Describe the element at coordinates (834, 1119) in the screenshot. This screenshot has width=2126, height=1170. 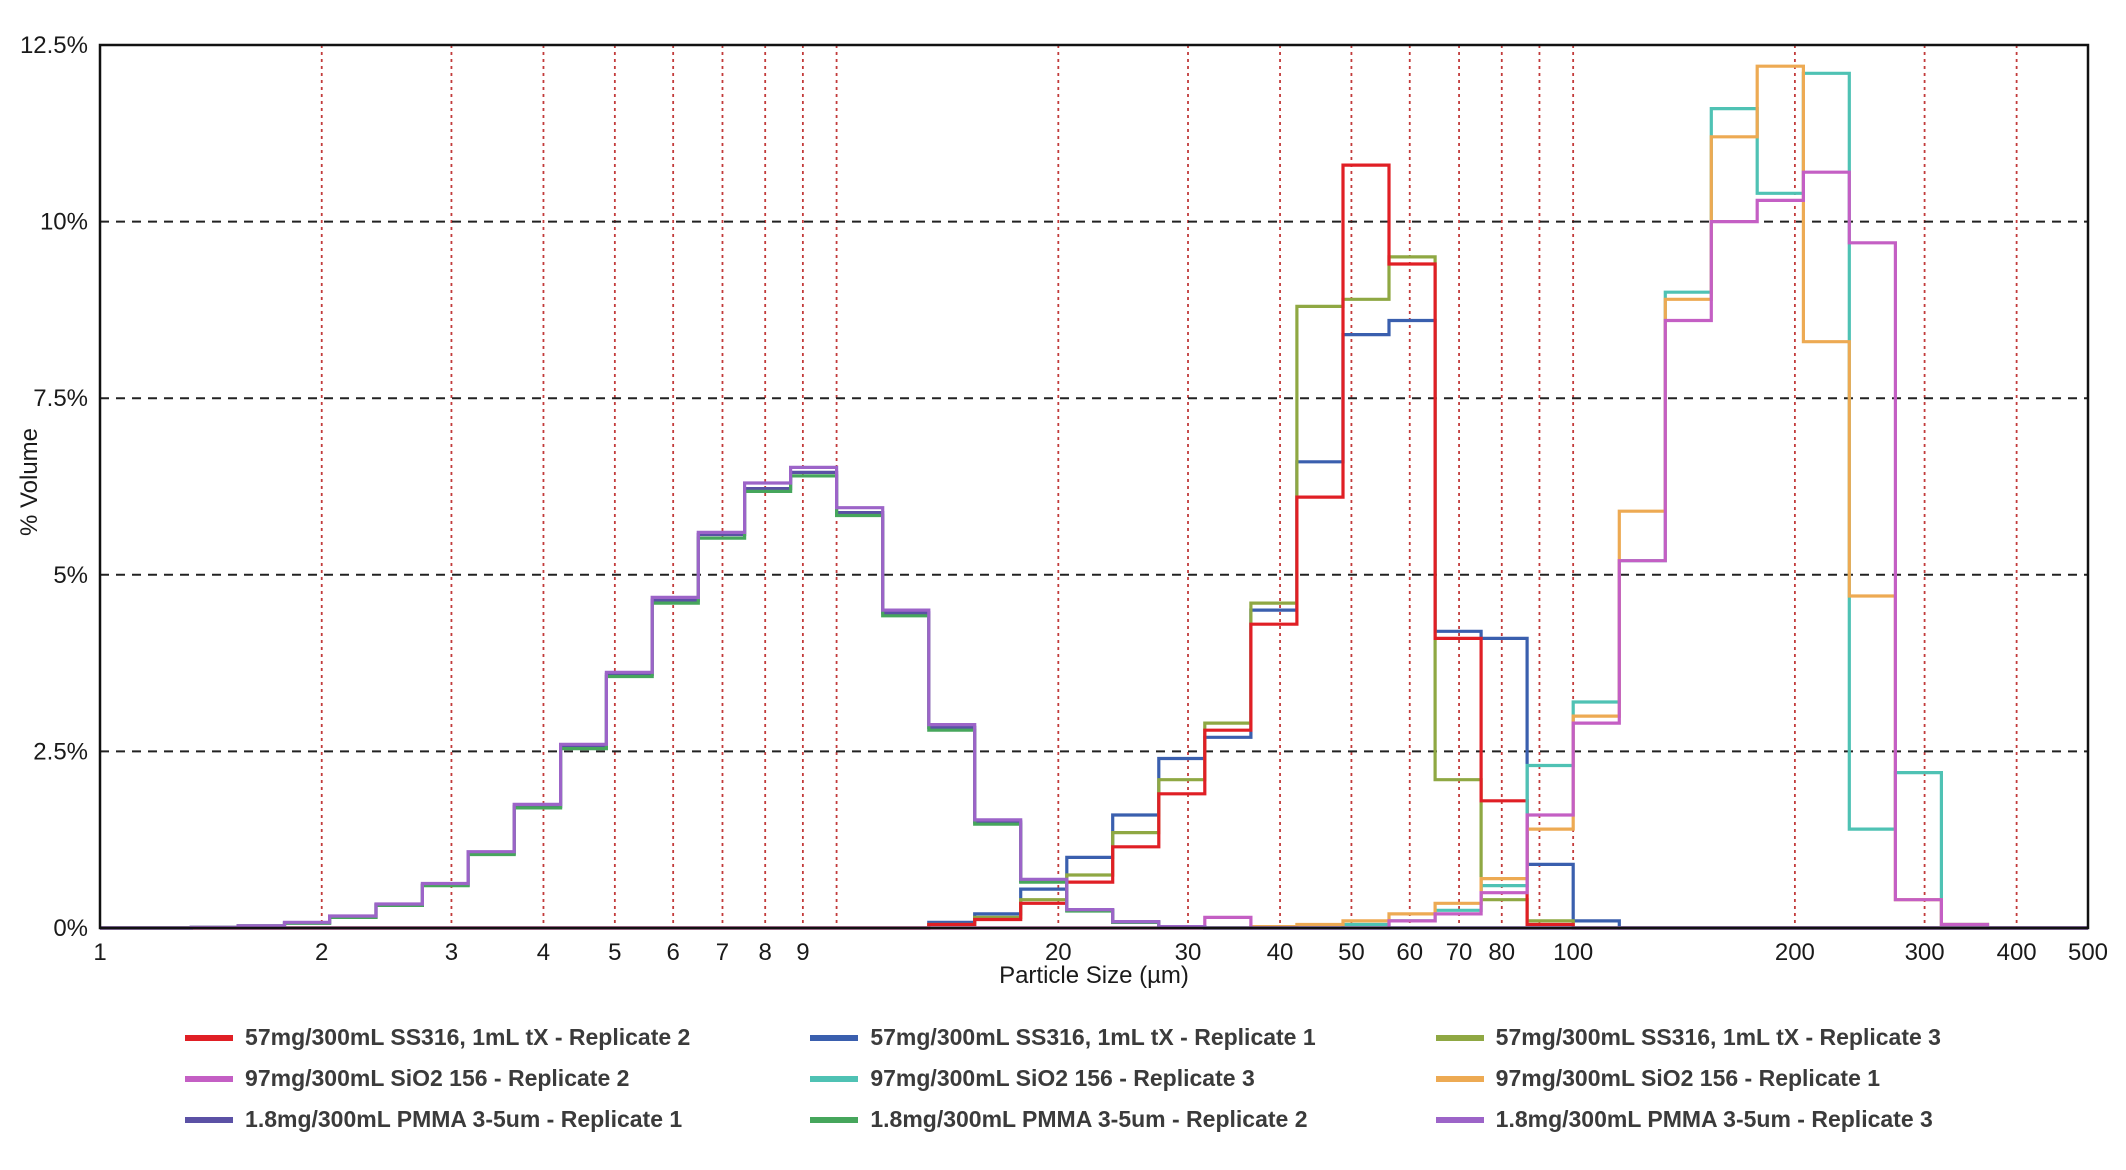
I see `legend-swatch-pmma-rep2` at that location.